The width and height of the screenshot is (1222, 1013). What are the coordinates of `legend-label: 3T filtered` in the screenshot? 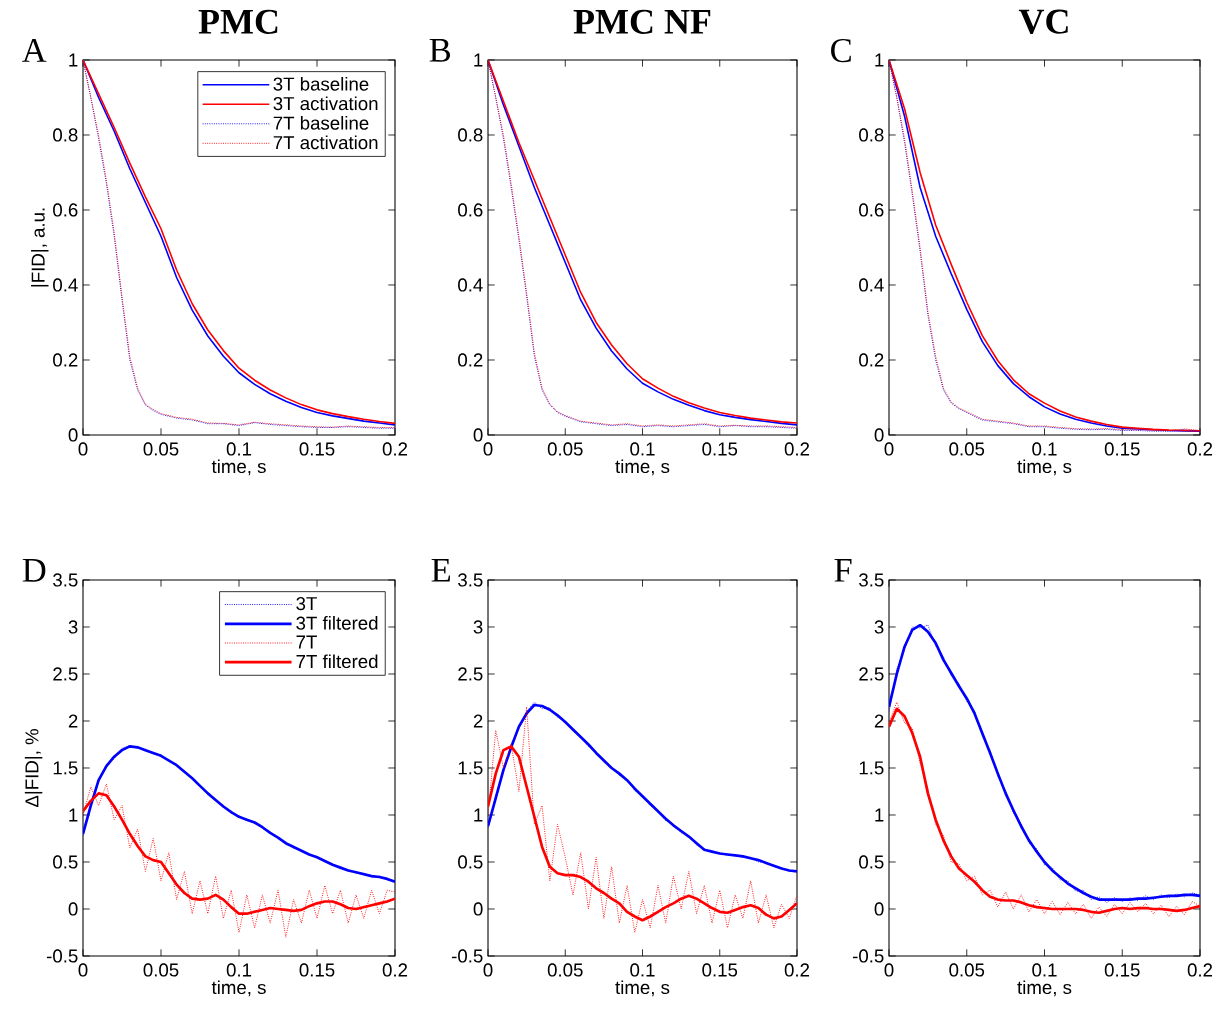 It's located at (337, 623).